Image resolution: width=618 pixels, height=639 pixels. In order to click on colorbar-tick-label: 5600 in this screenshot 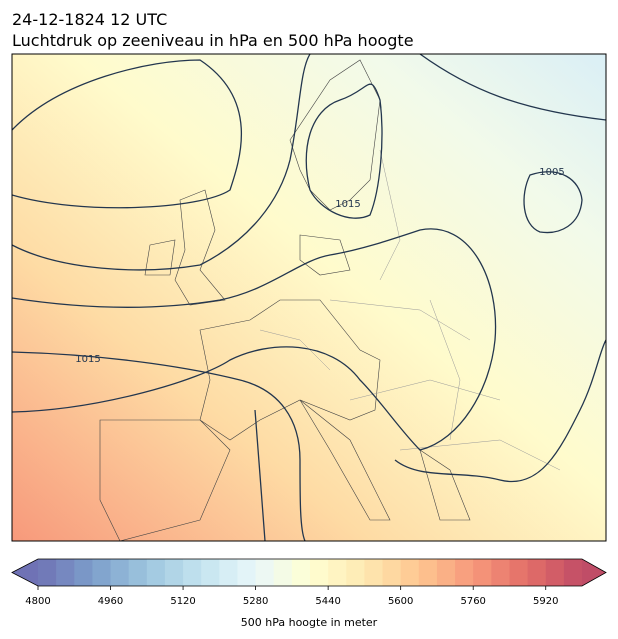, I will do `click(400, 601)`.